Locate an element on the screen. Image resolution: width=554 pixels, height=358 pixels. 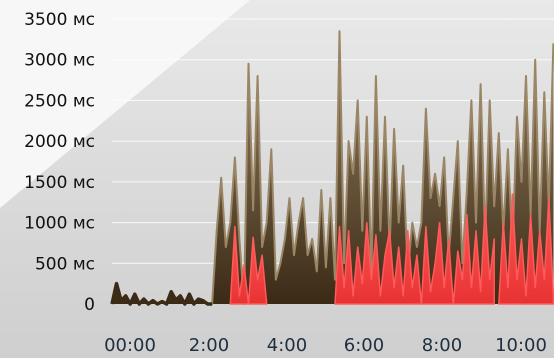
y-tick-label: 2000 мс is located at coordinates (59, 142).